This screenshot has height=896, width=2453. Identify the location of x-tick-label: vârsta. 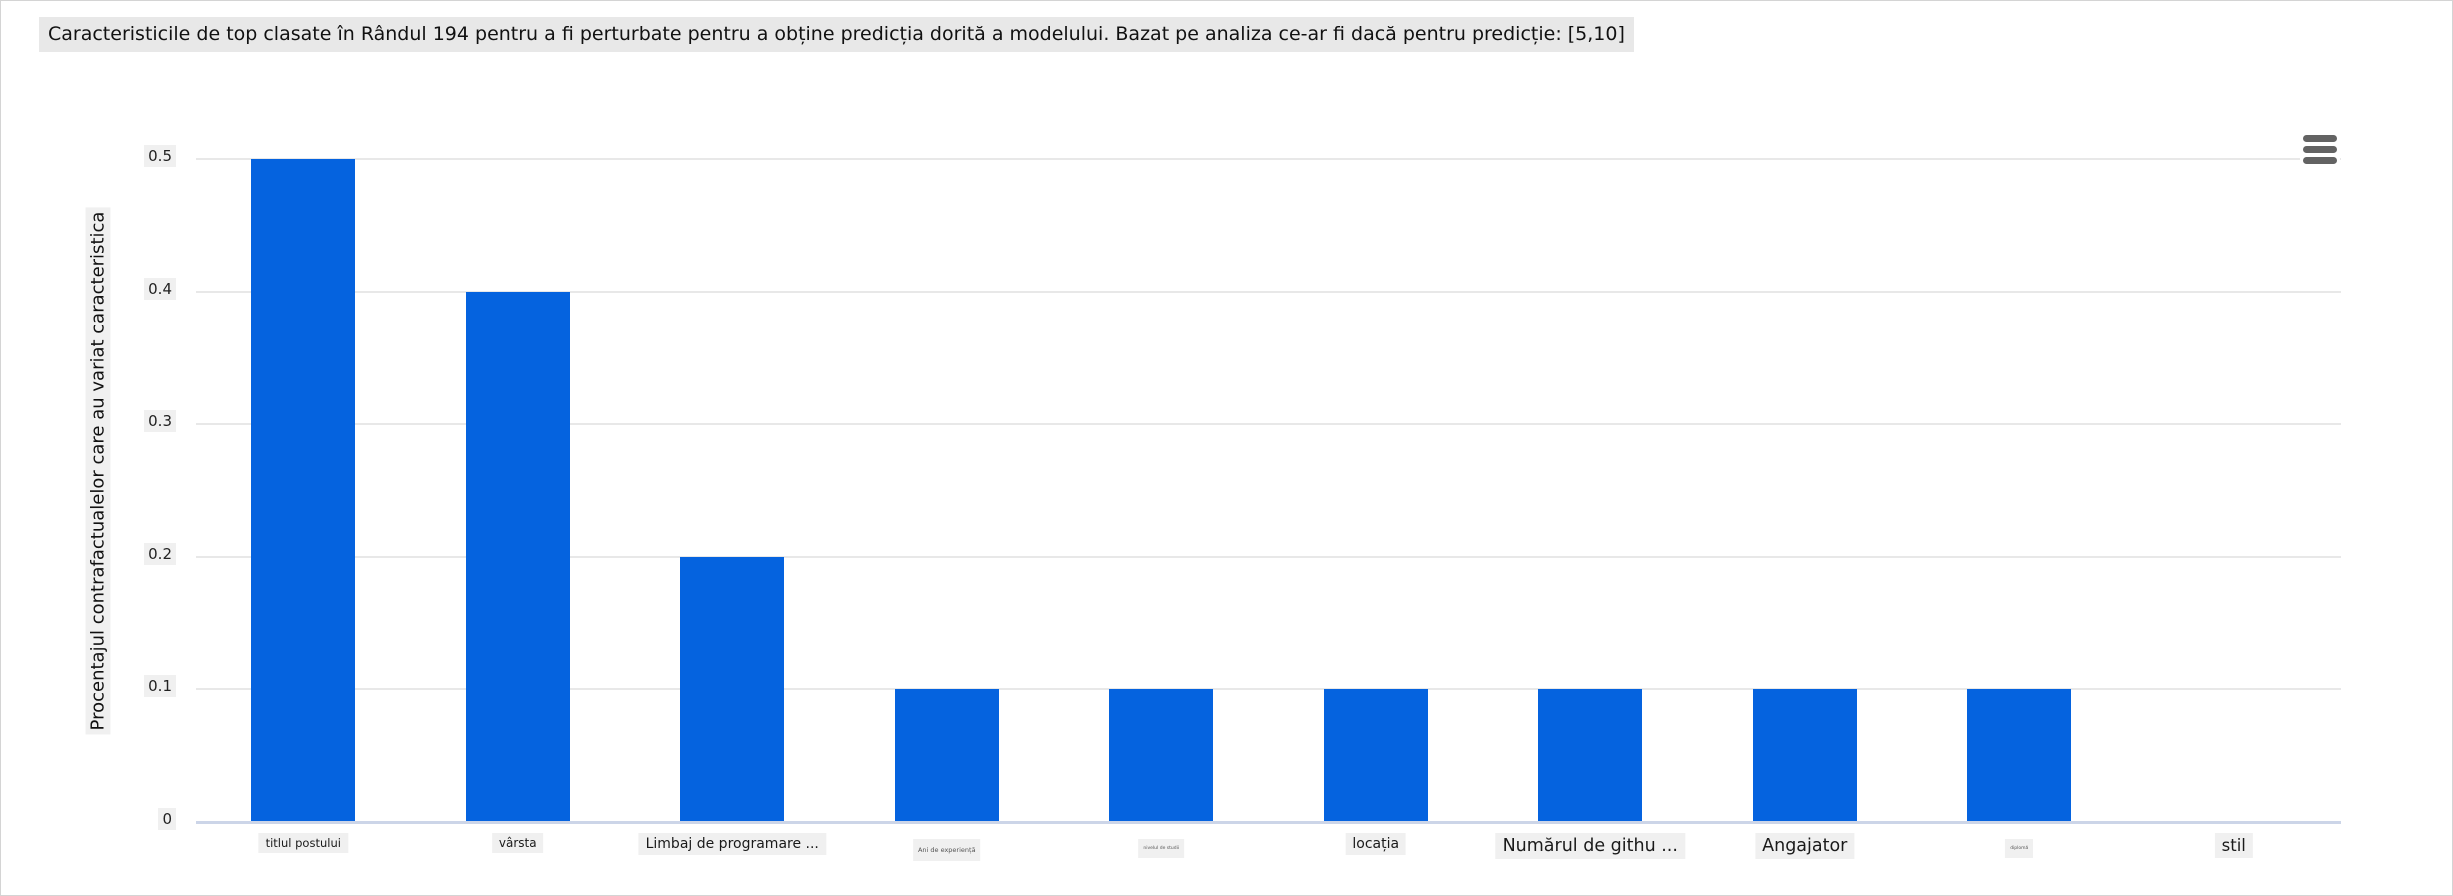
(517, 843).